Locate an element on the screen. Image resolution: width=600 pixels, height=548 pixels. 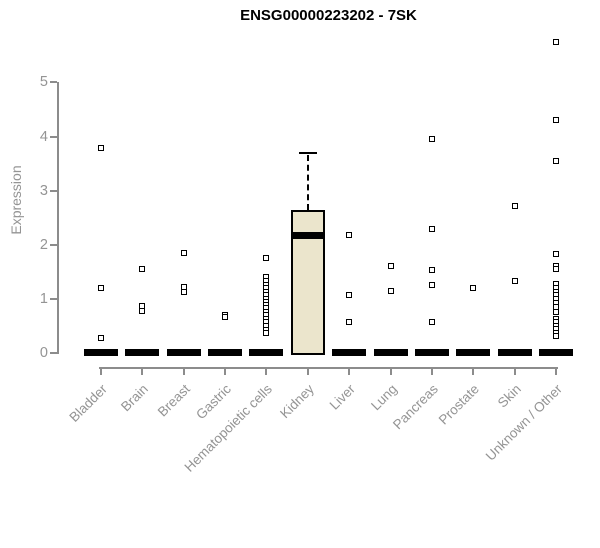
whisker-cap is located at coordinates (307, 152).